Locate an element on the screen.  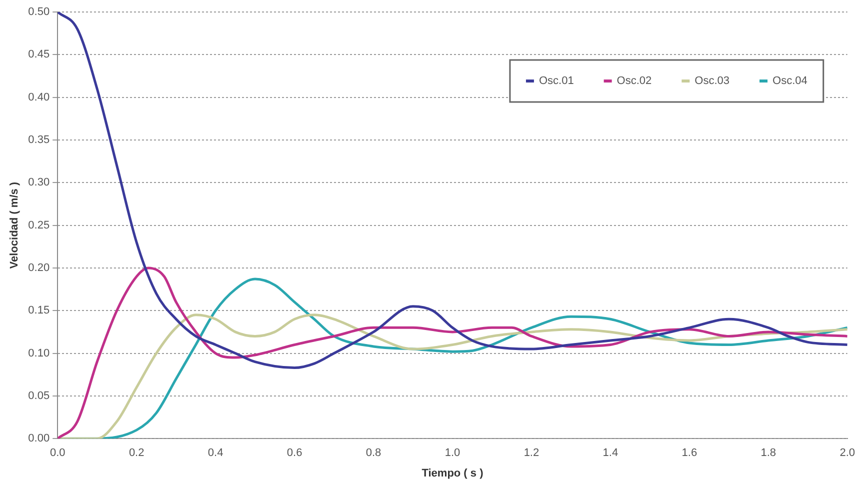
x-tick-label: 1.4 is located at coordinates (610, 453).